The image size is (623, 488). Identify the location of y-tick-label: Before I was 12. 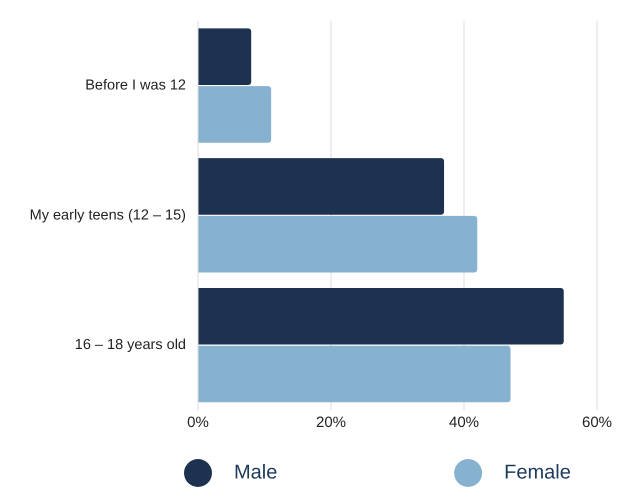
(135, 86).